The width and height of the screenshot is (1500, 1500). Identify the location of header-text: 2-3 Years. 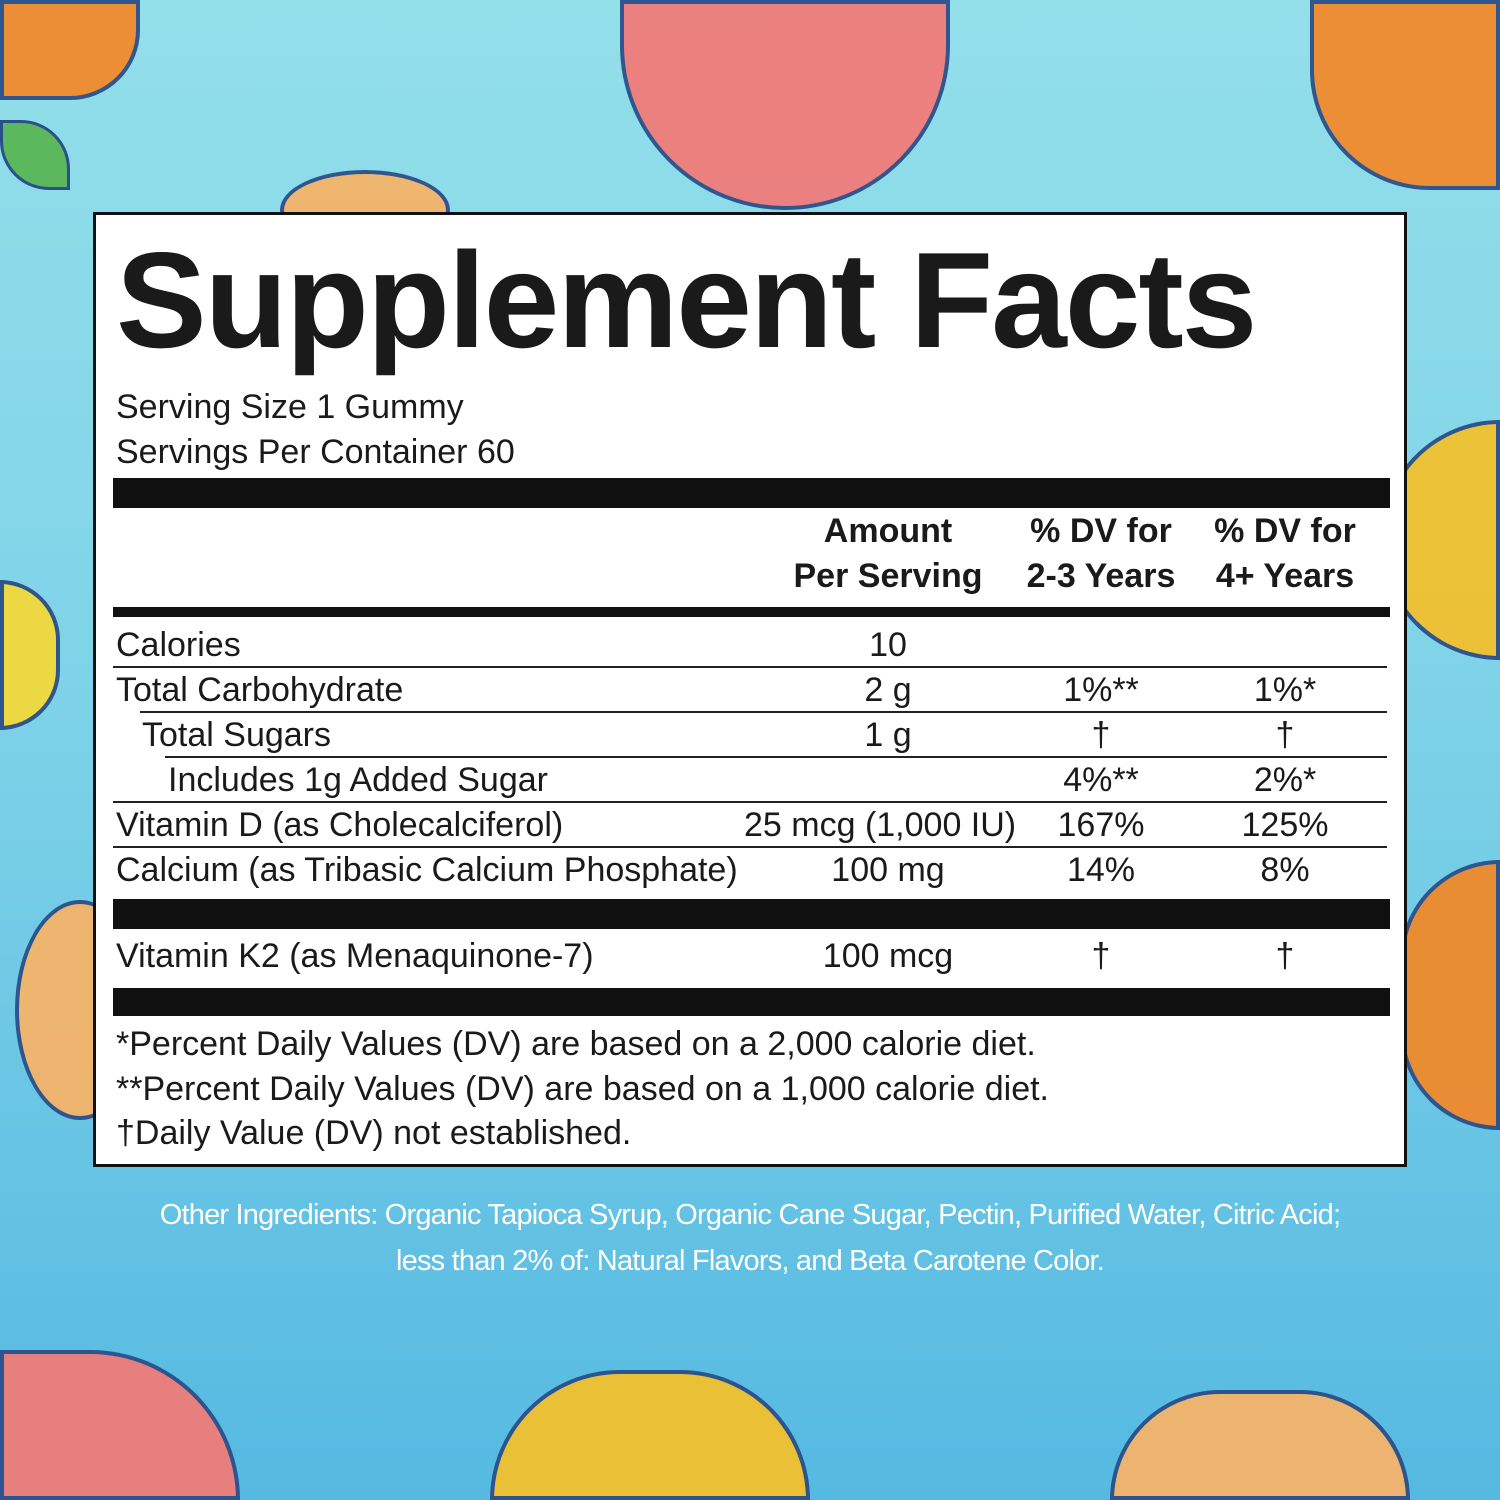
(1101, 576).